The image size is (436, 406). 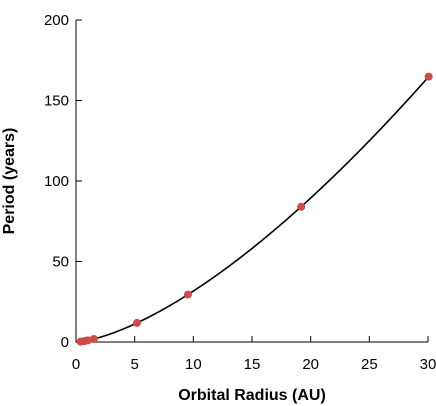 I want to click on y-tick-label: 50, so click(x=60, y=262).